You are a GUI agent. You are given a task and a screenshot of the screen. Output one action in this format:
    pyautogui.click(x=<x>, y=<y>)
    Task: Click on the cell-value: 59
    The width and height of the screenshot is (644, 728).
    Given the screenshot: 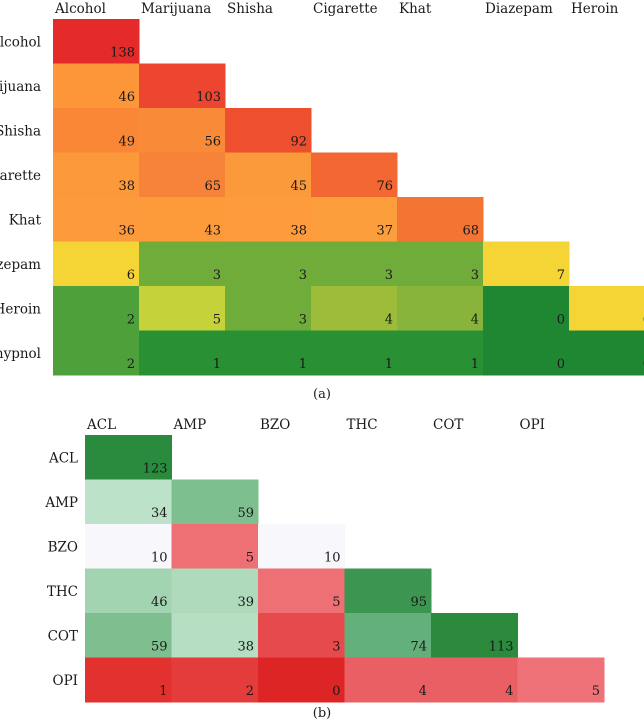 What is the action you would take?
    pyautogui.click(x=245, y=513)
    